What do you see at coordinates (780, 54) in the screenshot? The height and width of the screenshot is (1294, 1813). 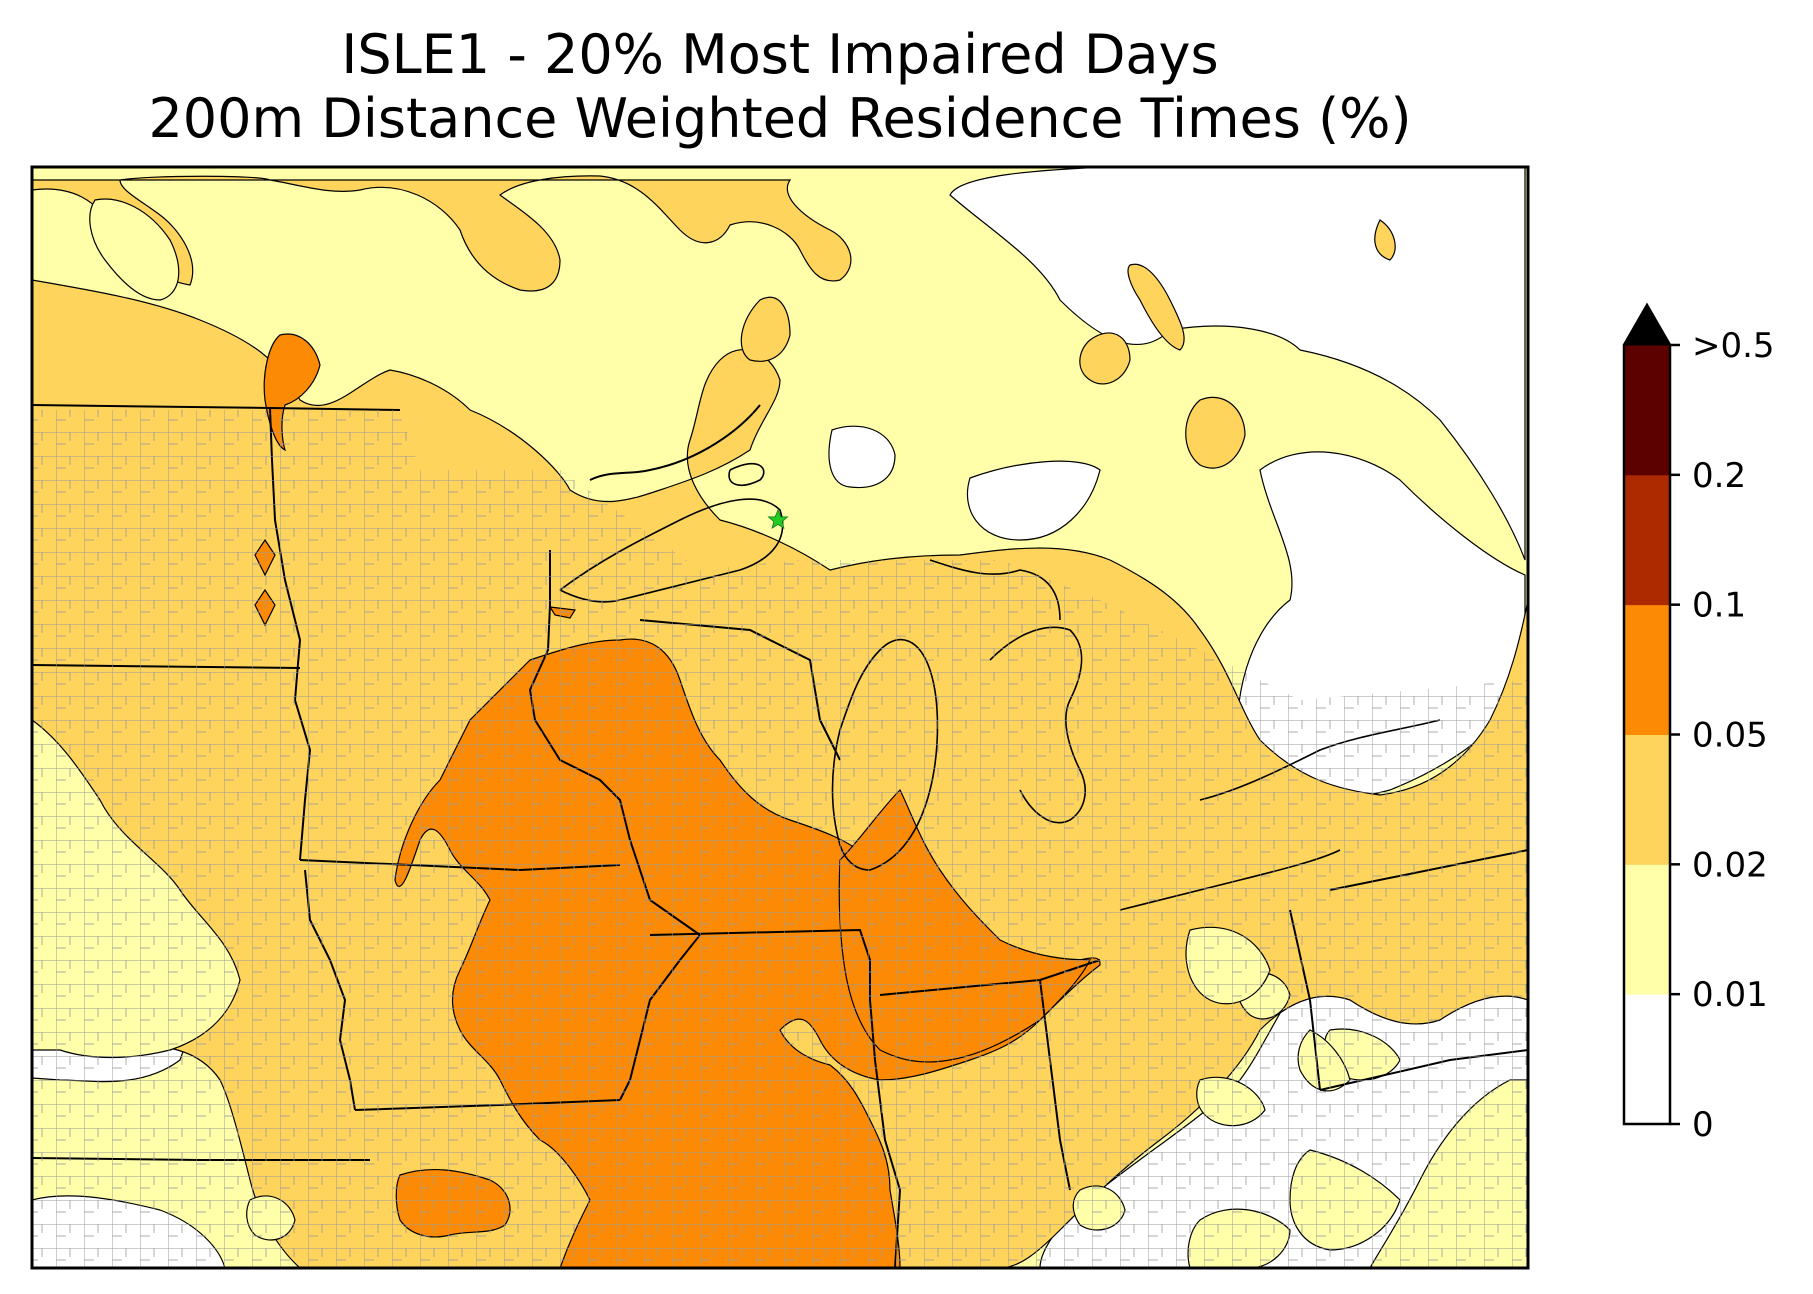 I see `map-title-line-1: ISLE1 - 20% Most Impaired Days` at bounding box center [780, 54].